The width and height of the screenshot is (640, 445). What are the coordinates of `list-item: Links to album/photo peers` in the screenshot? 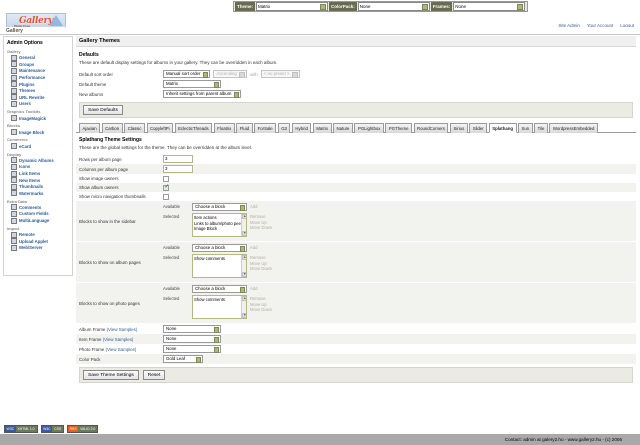 It's located at (219, 223).